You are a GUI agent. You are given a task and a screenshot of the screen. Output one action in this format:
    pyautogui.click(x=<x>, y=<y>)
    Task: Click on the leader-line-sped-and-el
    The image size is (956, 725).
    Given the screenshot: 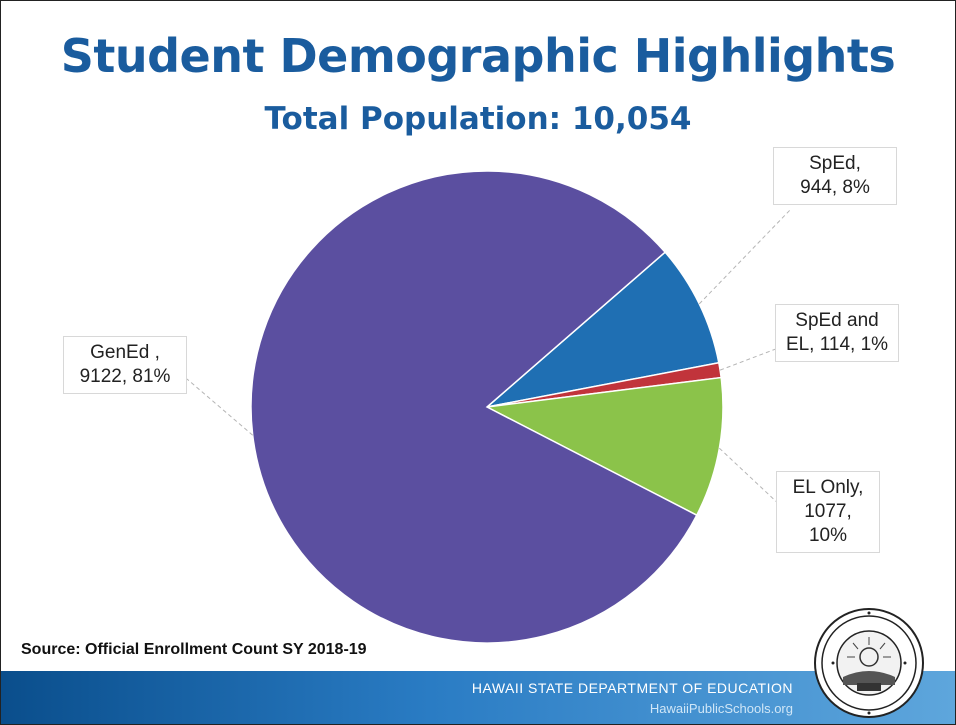 What is the action you would take?
    pyautogui.click(x=750, y=358)
    